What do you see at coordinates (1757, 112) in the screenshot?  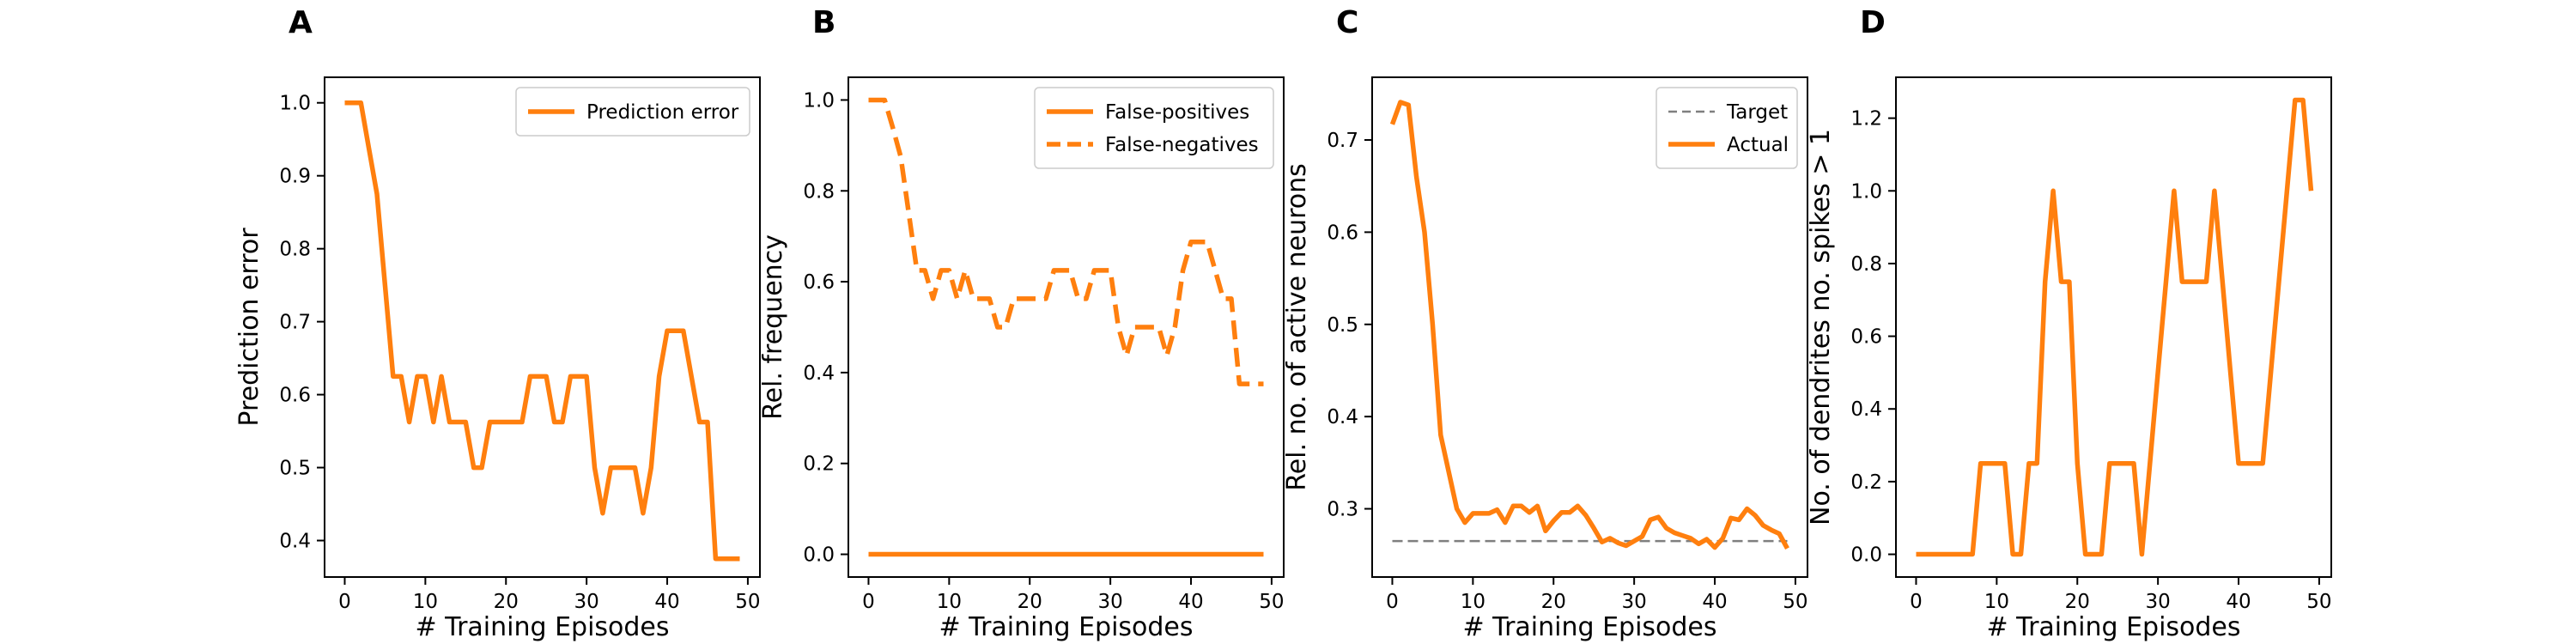 I see `legend-label: Target` at bounding box center [1757, 112].